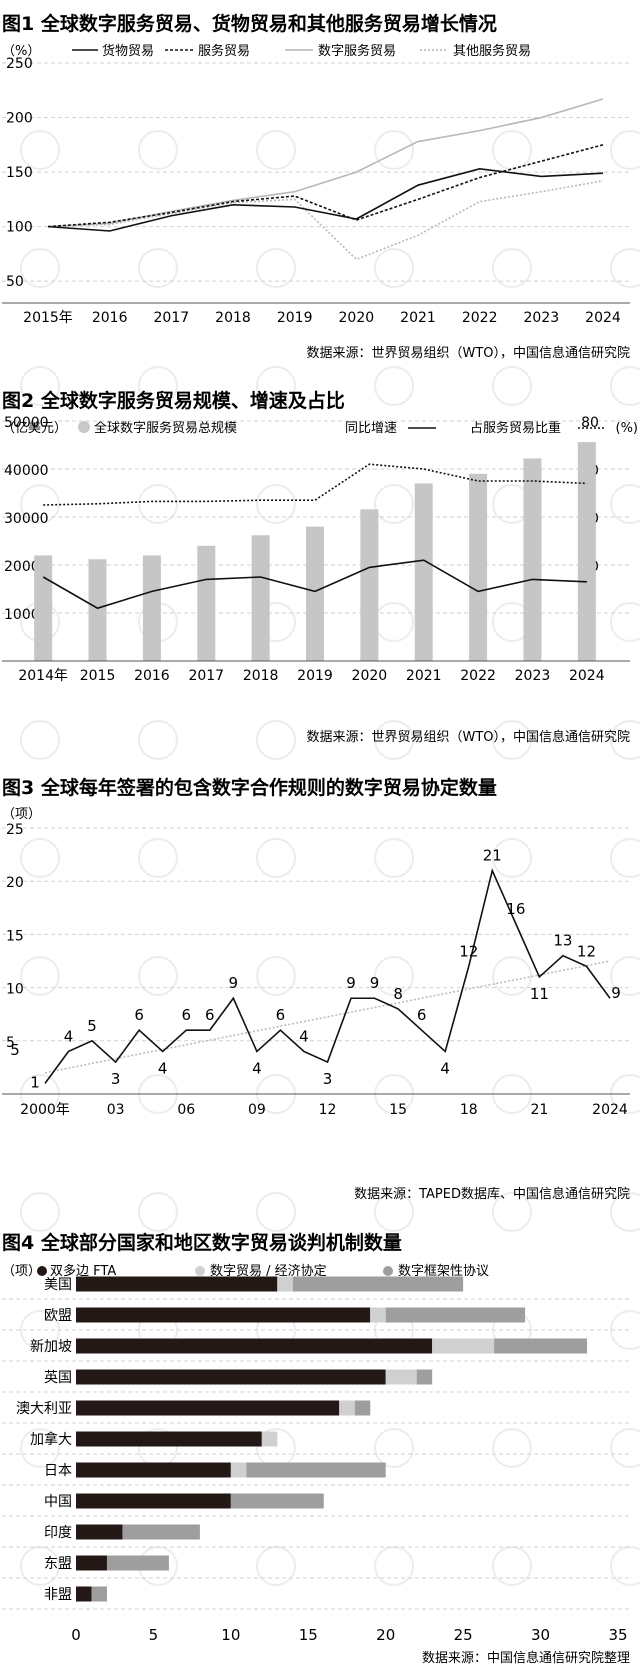  What do you see at coordinates (230, 1635) in the screenshot?
I see `x-tick-label: 10` at bounding box center [230, 1635].